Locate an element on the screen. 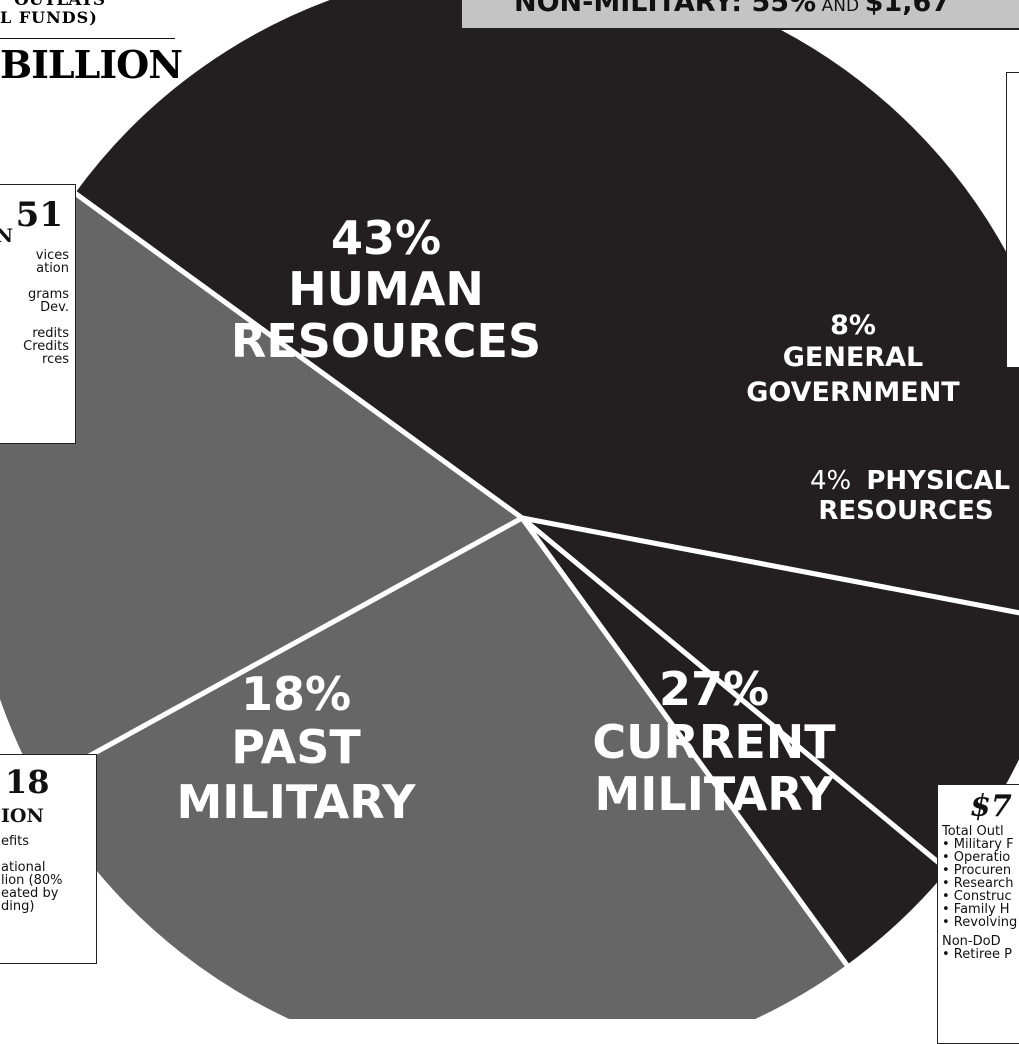  current-box-line: • Revolving is located at coordinates (980, 922).